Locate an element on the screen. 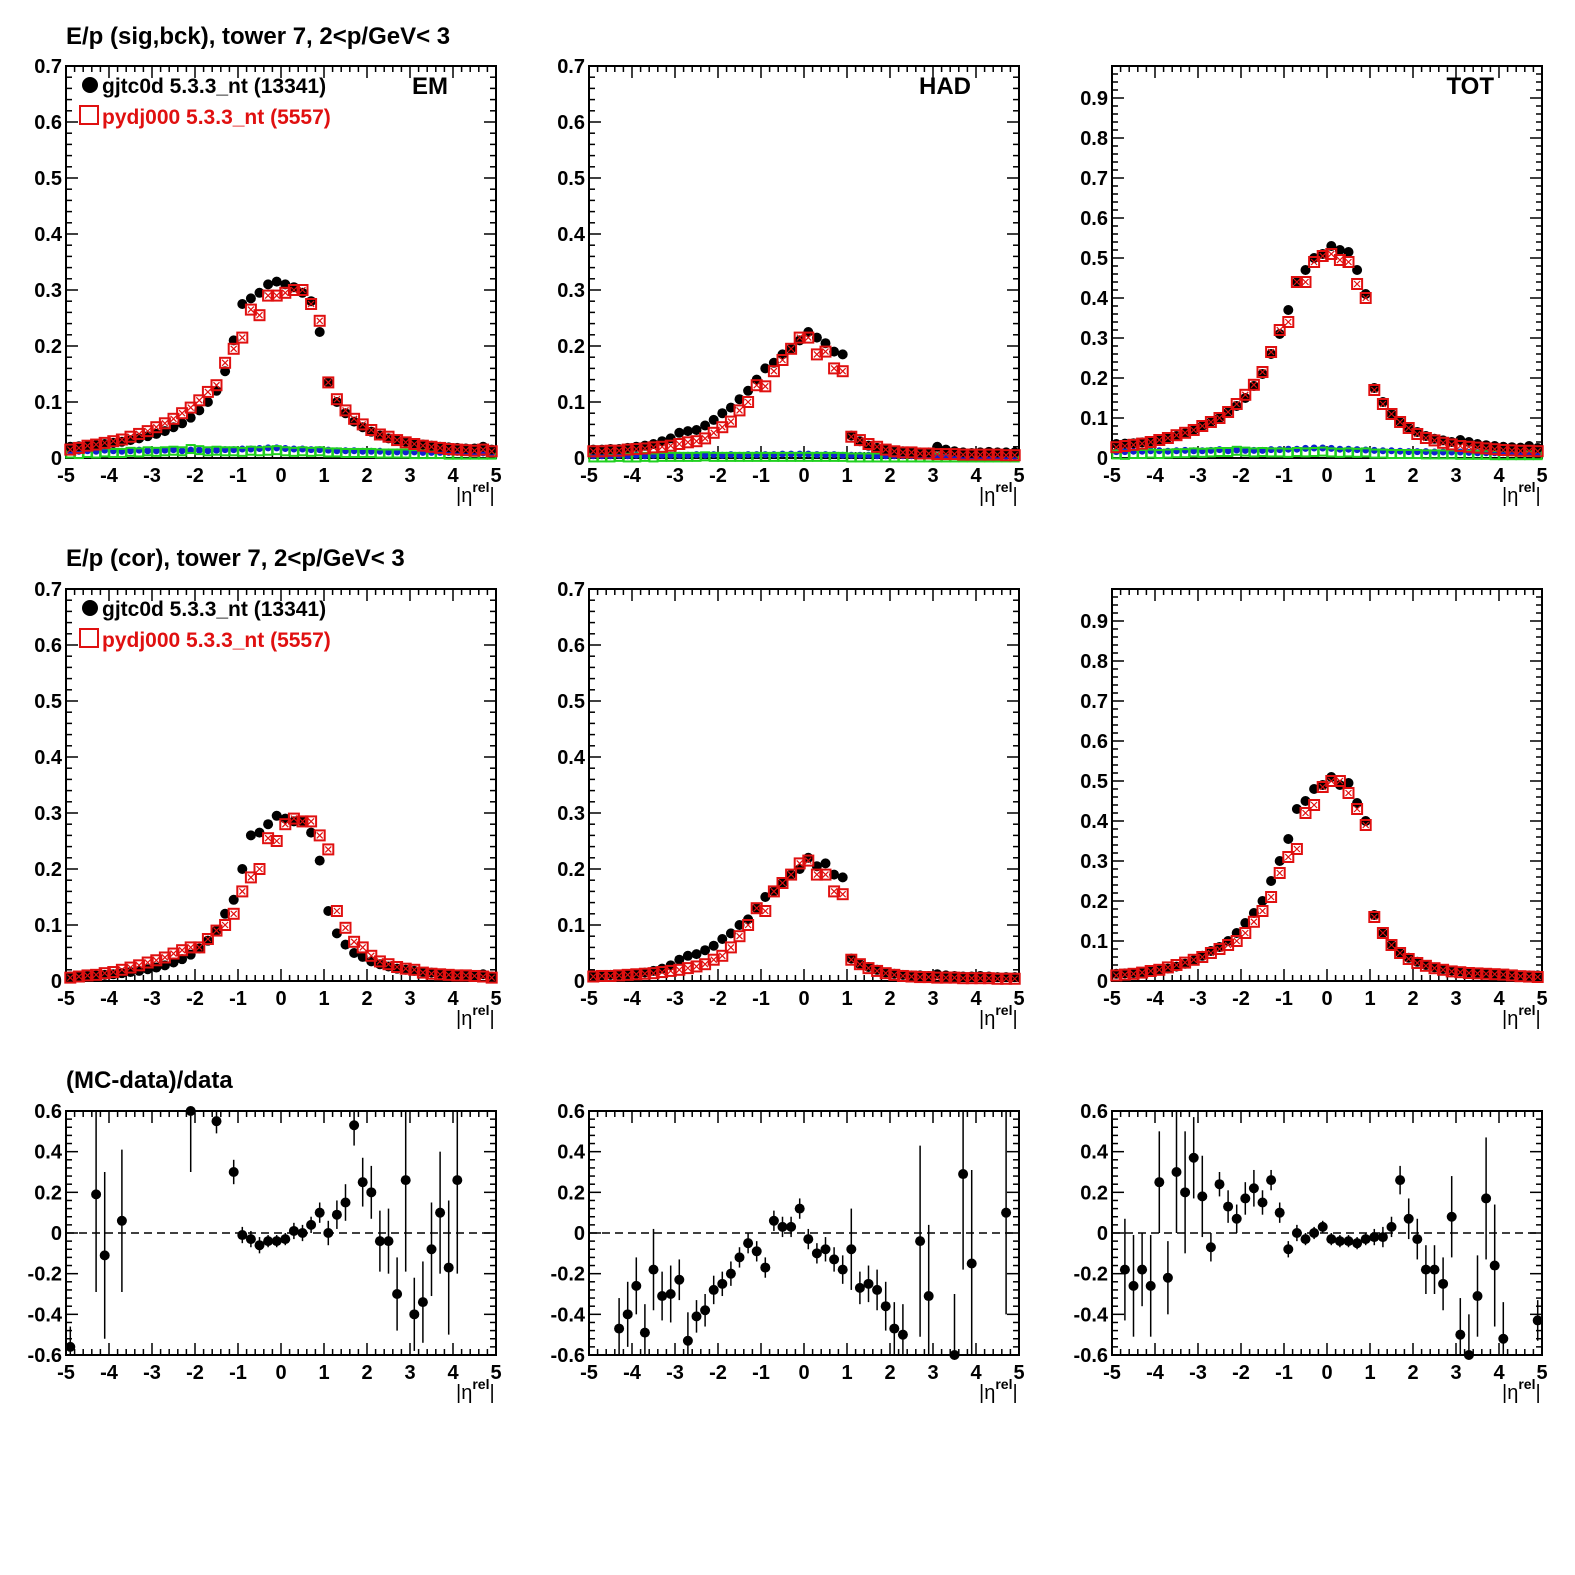 The image size is (1575, 1575). x-tick-label: -1 is located at coordinates (1284, 1373).